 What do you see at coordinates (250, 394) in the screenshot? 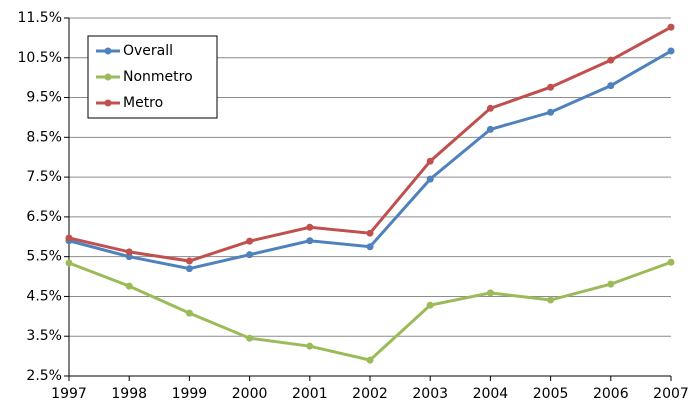
I see `x-tick-label: 2000` at bounding box center [250, 394].